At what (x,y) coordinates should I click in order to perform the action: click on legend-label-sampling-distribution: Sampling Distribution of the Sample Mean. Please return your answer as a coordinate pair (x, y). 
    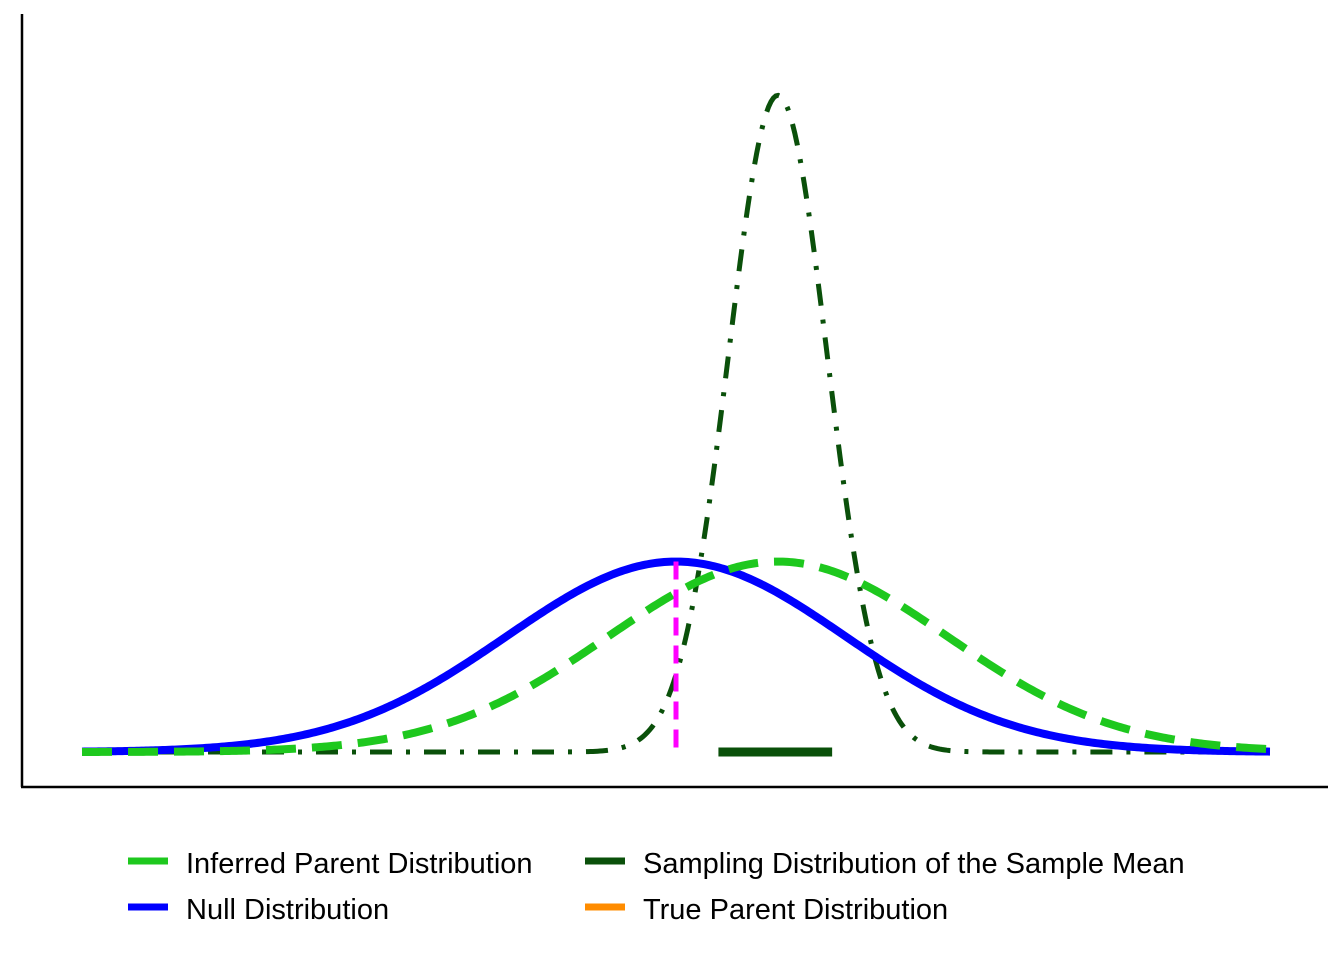
    Looking at the image, I should click on (914, 864).